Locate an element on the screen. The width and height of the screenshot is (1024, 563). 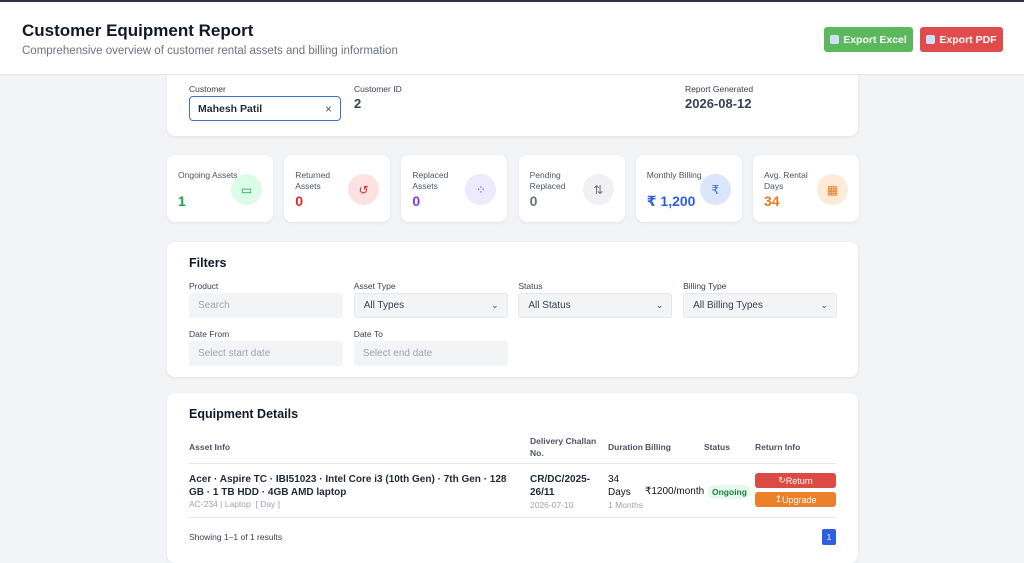
column-header: Asset Info is located at coordinates (210, 447).